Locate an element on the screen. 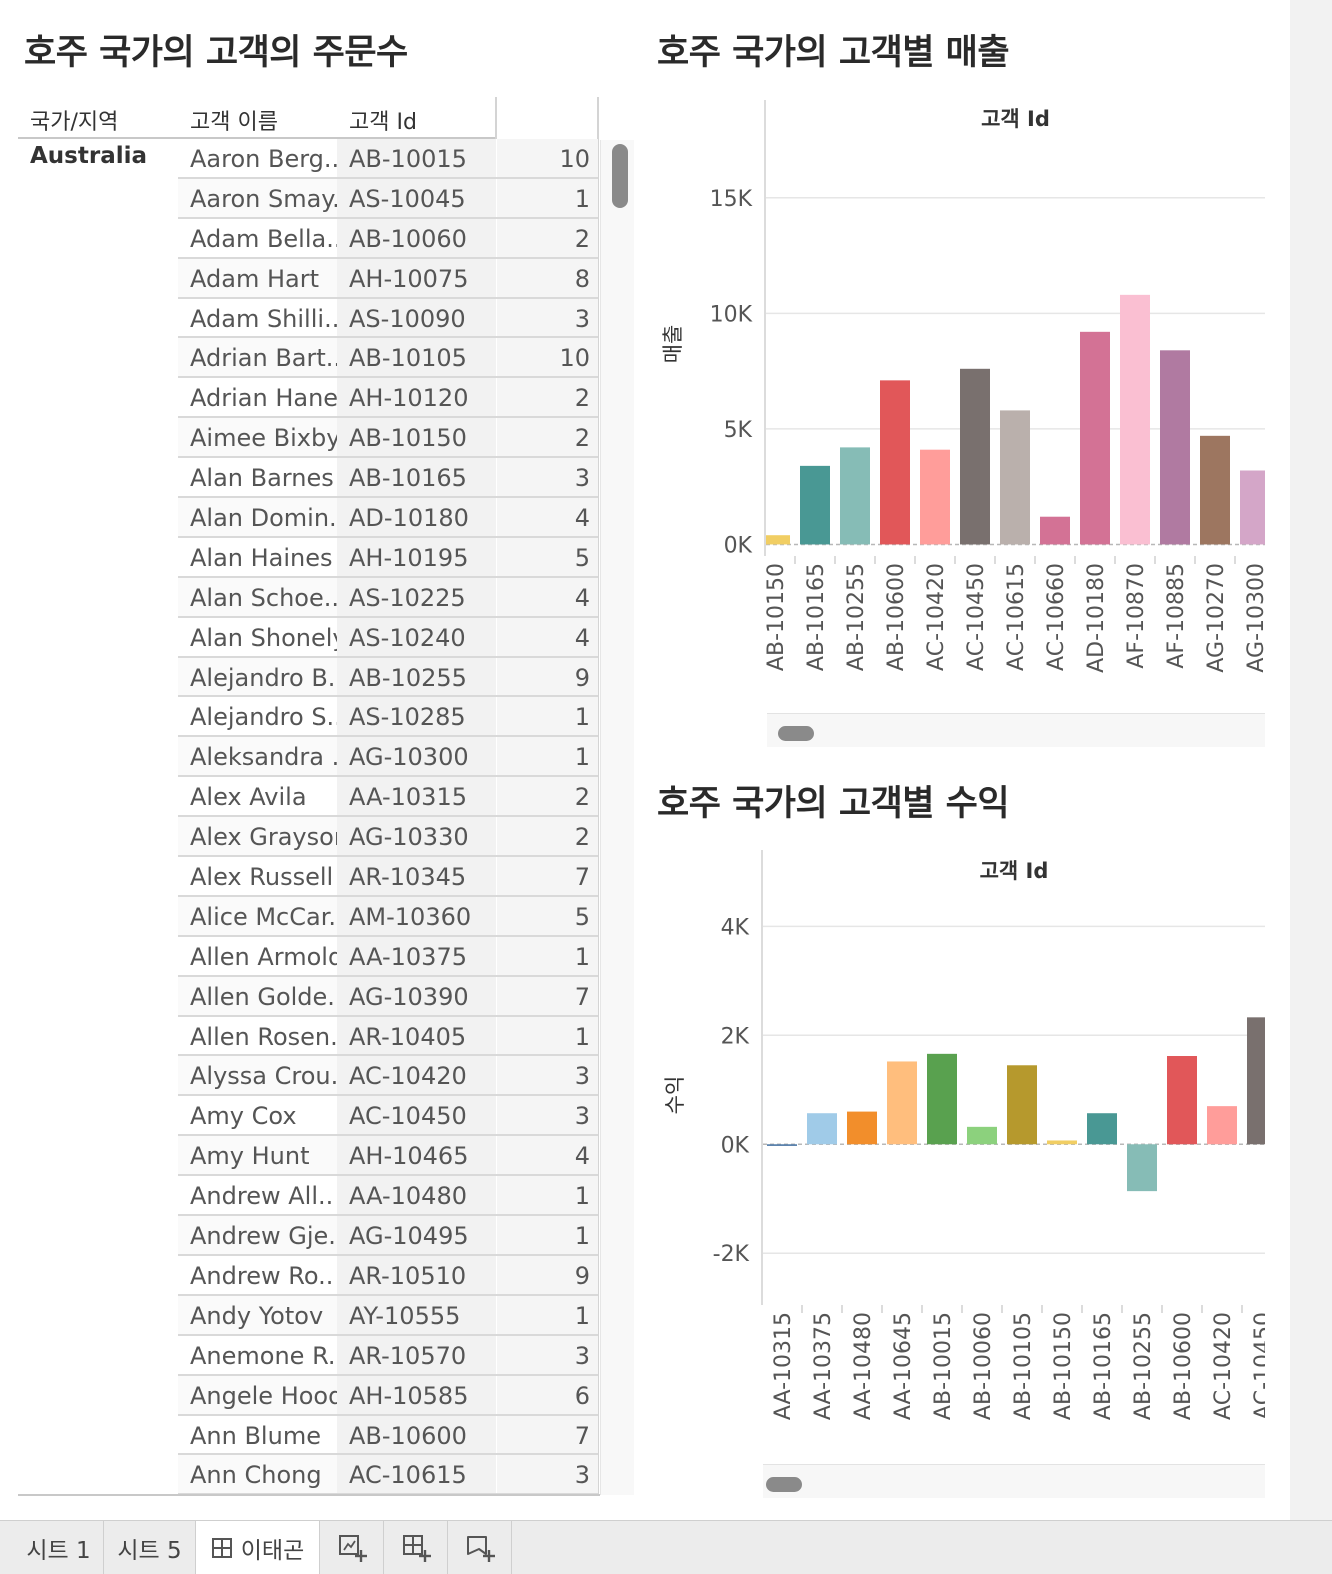 The height and width of the screenshot is (1574, 1332). table-row: Adam Hart AH-10075 8 is located at coordinates (388, 278).